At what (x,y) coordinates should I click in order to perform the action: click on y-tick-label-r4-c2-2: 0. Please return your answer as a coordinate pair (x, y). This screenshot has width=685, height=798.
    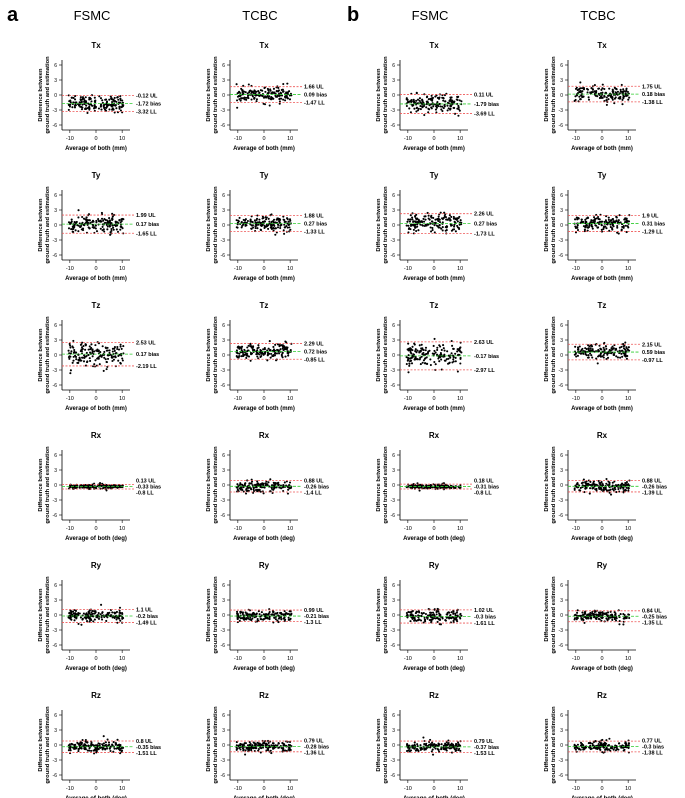
    Looking at the image, I should click on (393, 616).